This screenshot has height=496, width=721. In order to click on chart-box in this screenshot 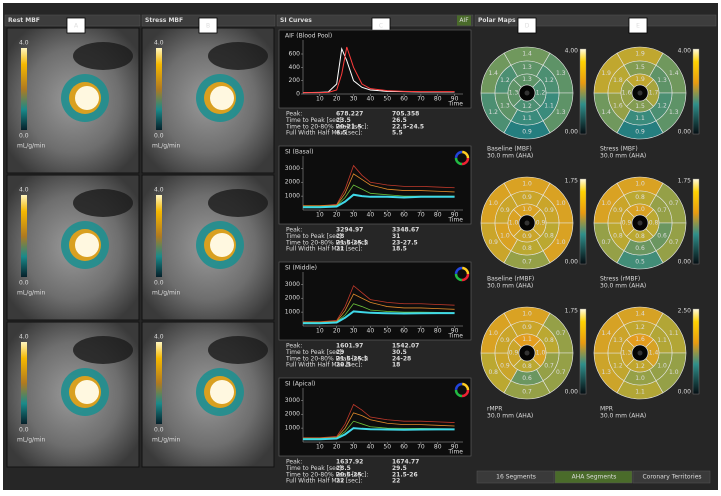, I will do `click(375, 185)`.